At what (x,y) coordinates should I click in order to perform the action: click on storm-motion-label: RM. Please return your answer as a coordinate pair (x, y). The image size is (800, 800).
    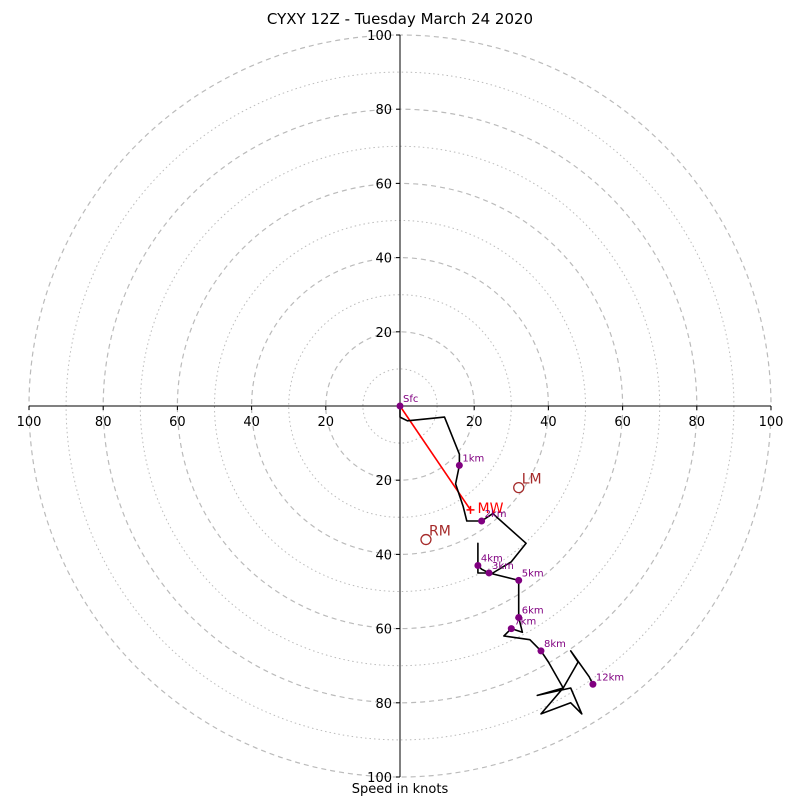
    Looking at the image, I should click on (440, 532).